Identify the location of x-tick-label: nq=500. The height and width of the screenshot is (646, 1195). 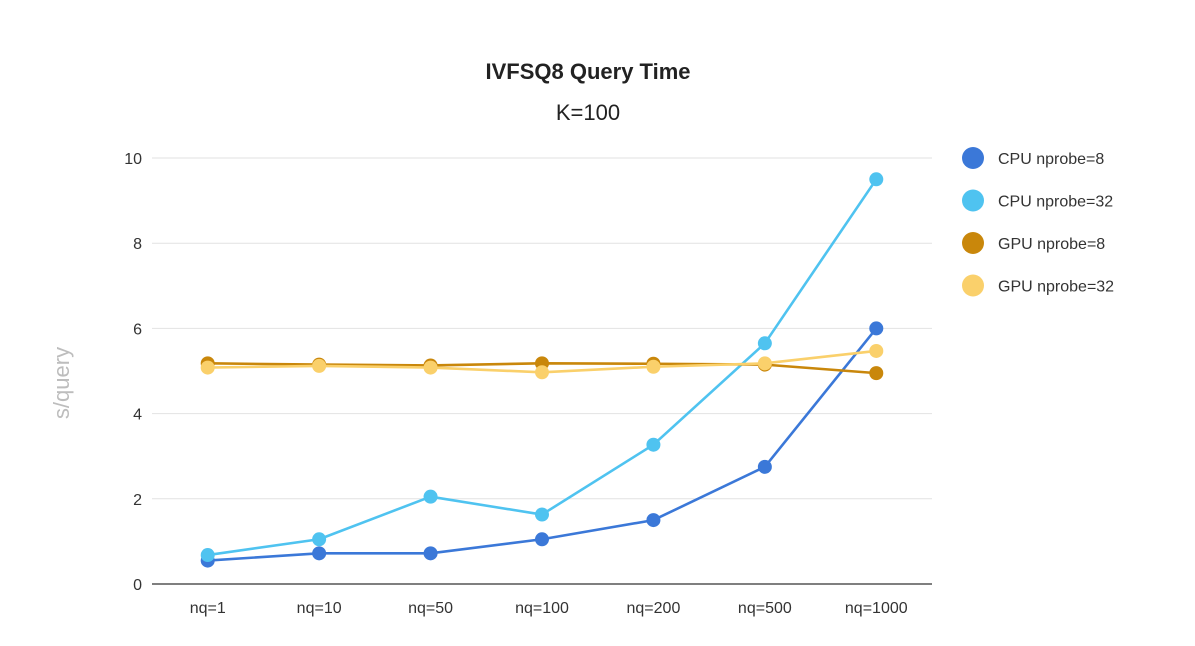
(765, 608).